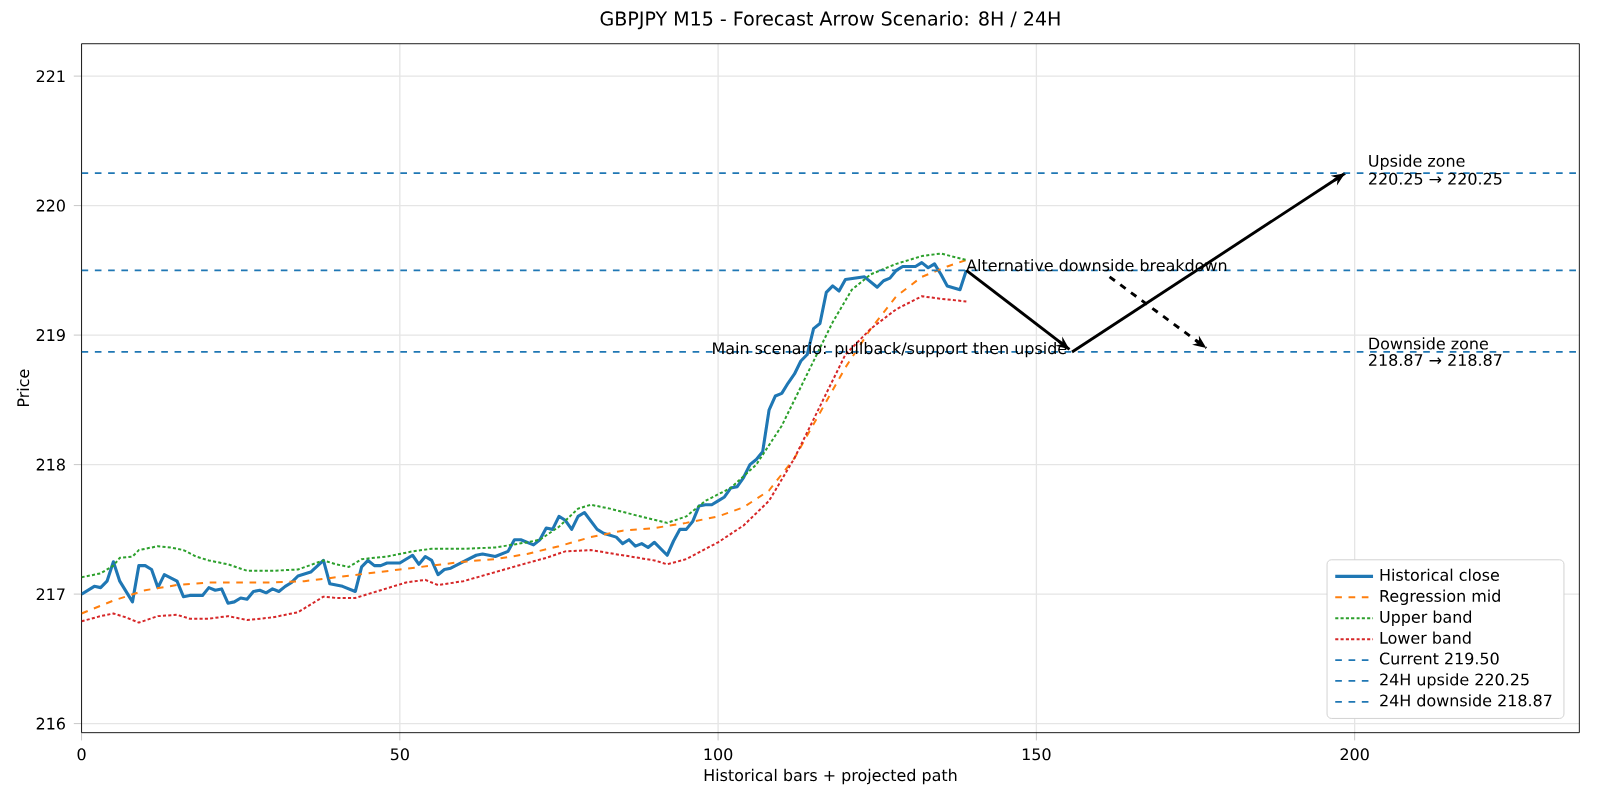 This screenshot has height=800, width=1600. I want to click on x-axis-title: Historical bars + projected path, so click(830, 776).